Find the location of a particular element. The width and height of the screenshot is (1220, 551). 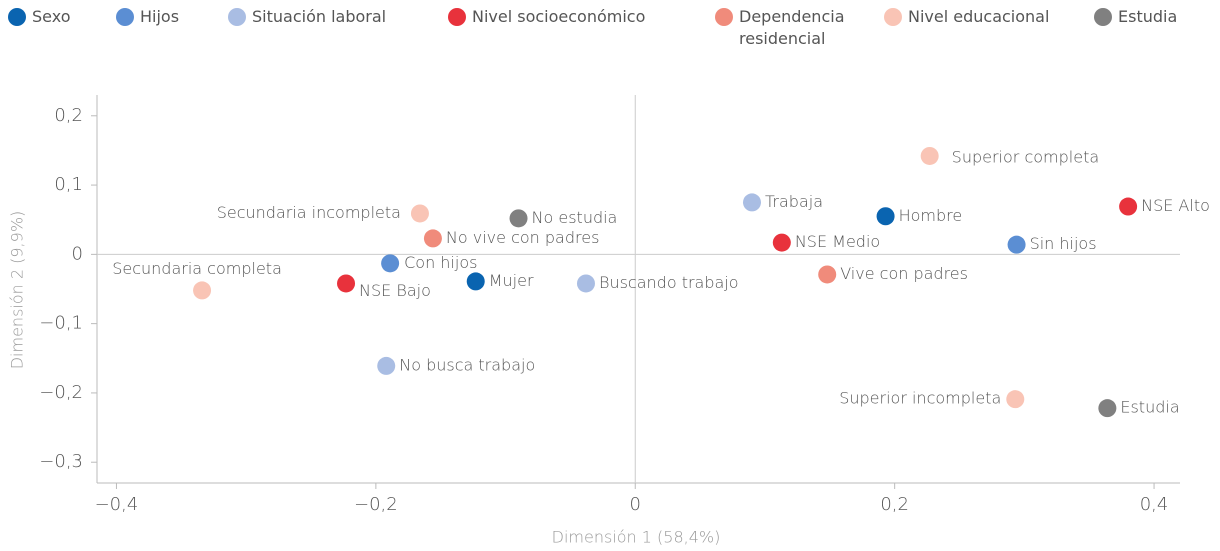

legend-label: Nivel socioeconómico is located at coordinates (559, 16).